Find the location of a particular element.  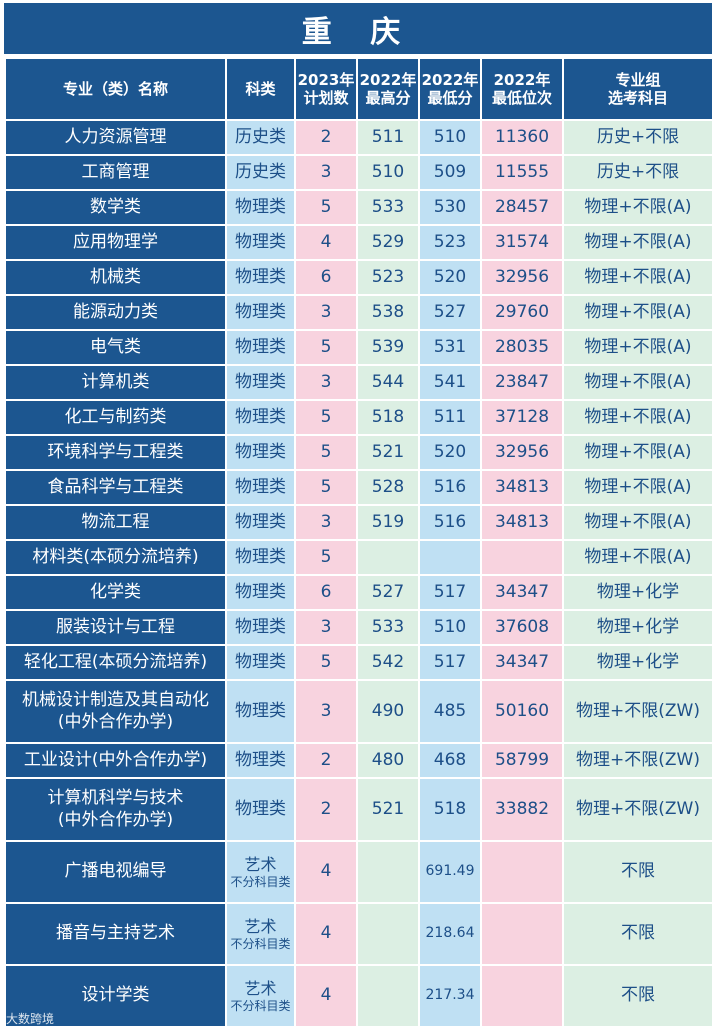

table-row: 服装设计与工程 物理类 3 533 510 37608 物理+化学 is located at coordinates (359, 627).